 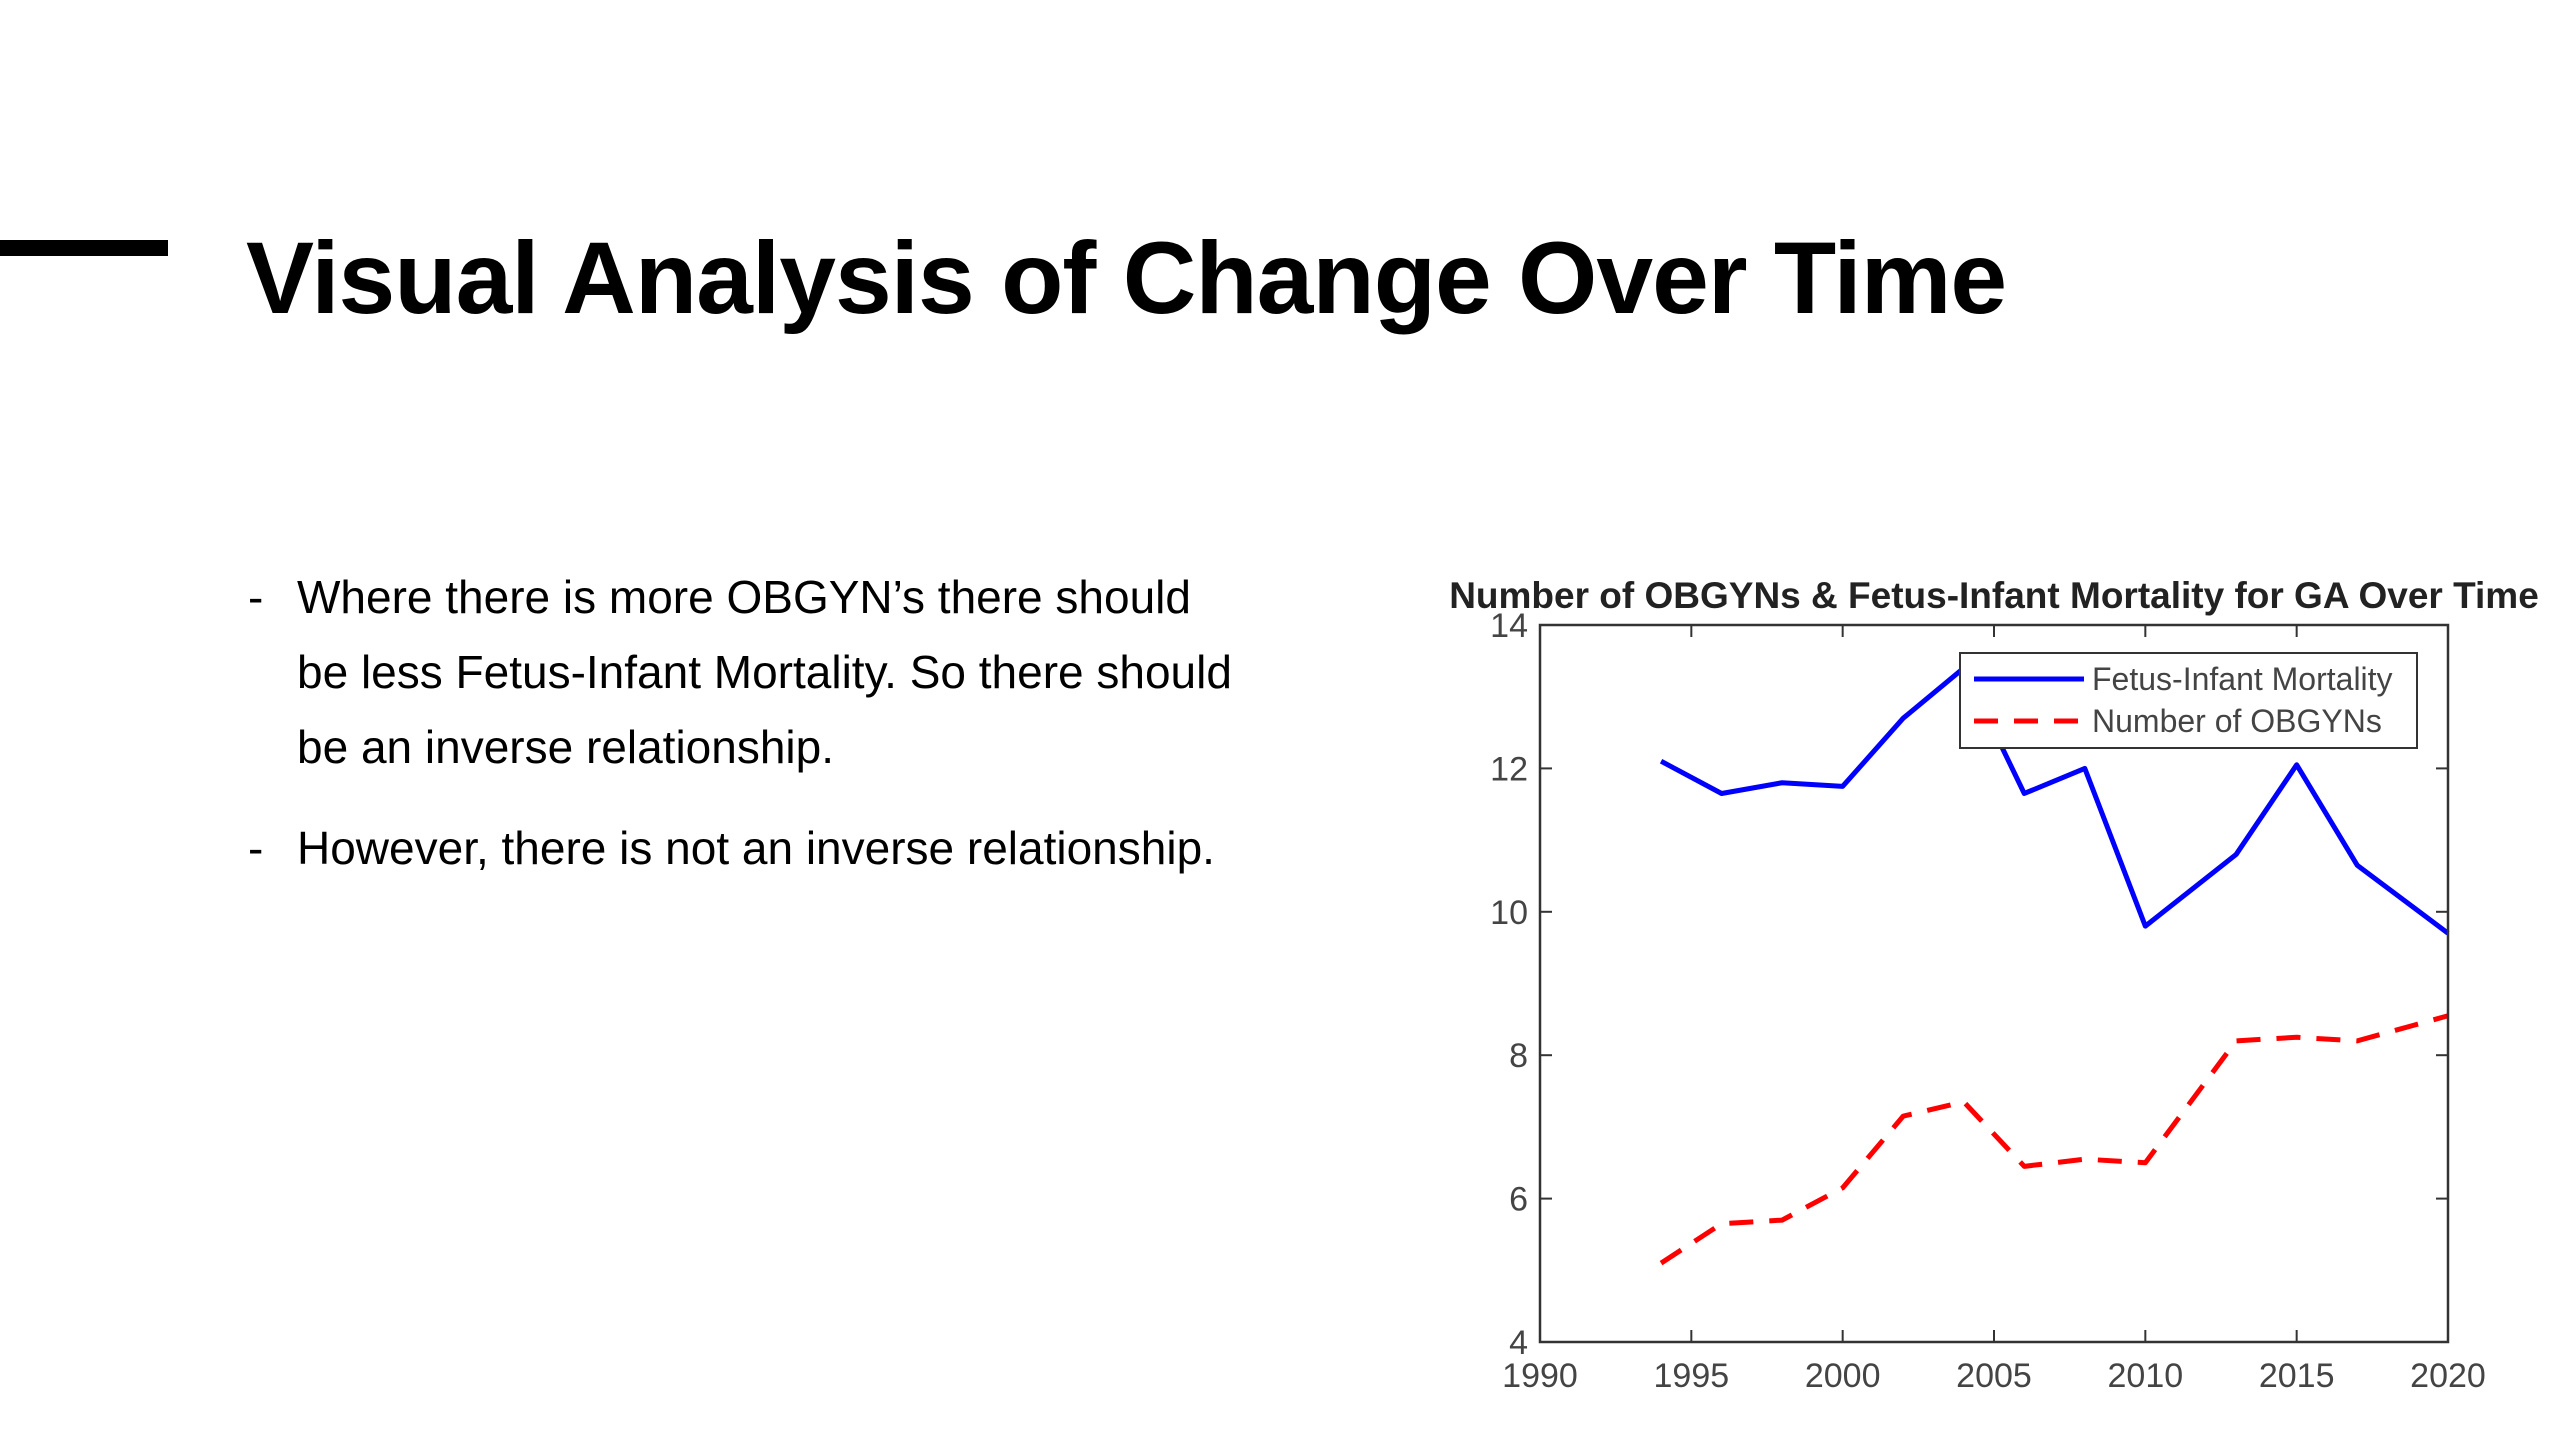 What do you see at coordinates (1518, 1343) in the screenshot?
I see `y-tick-label: 4` at bounding box center [1518, 1343].